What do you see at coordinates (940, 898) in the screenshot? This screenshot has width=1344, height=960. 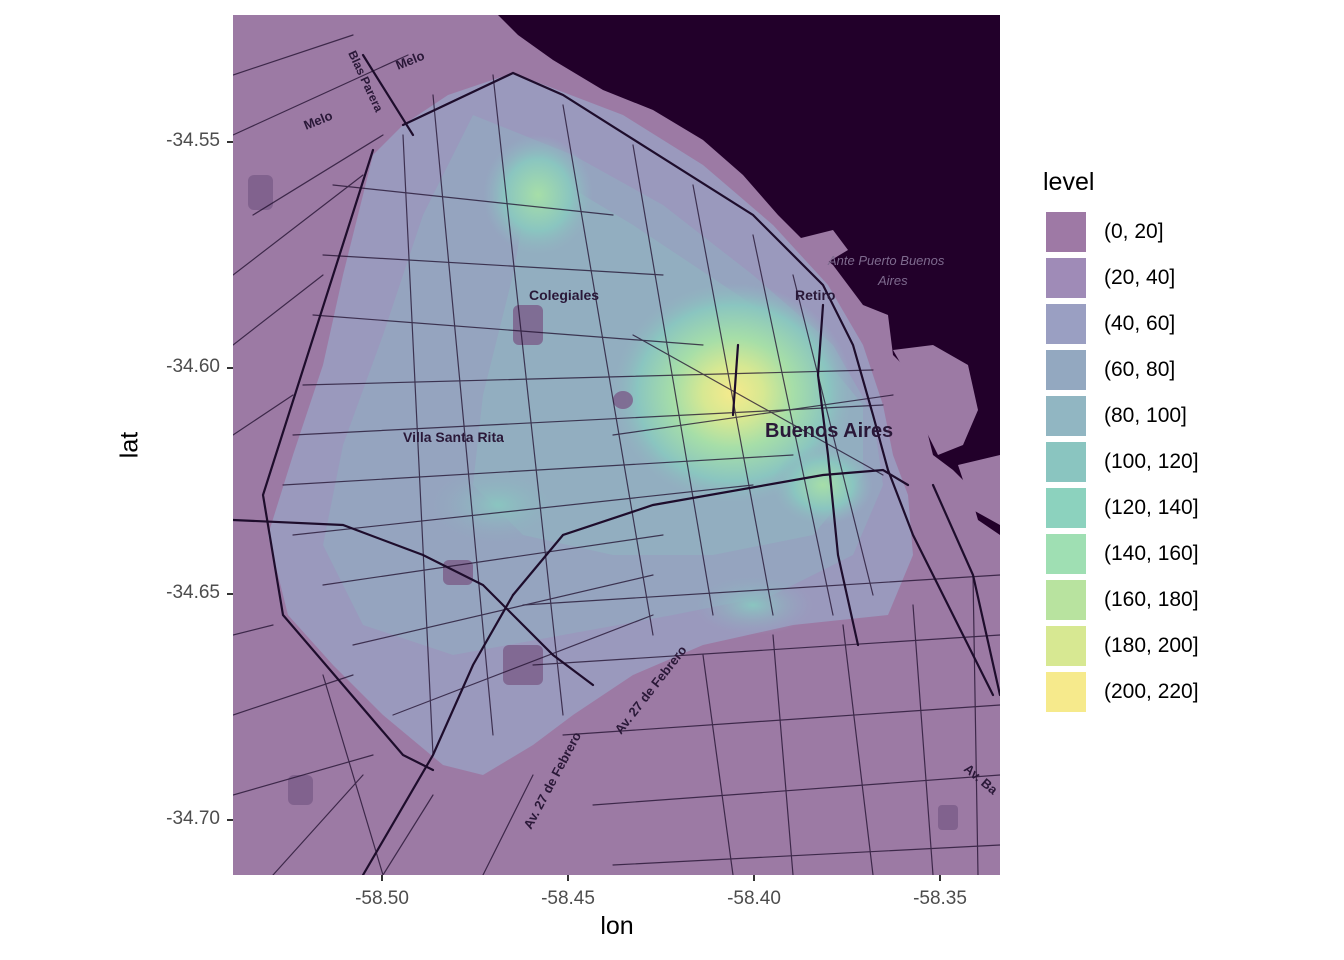 I see `x-tick-label: -58.35` at bounding box center [940, 898].